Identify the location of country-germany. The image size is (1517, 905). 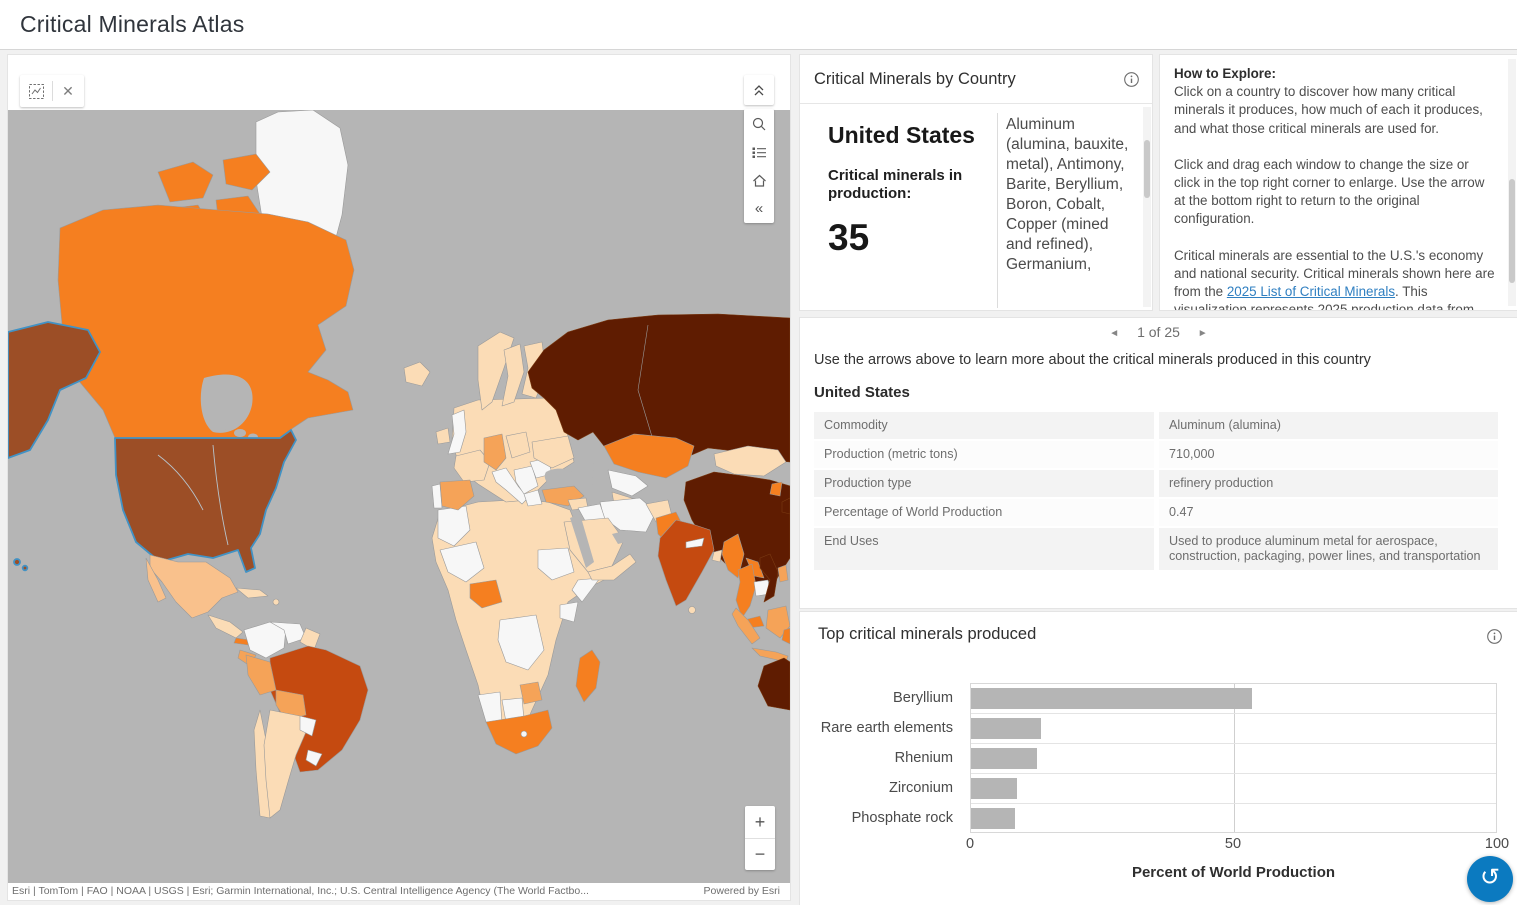
(495, 452).